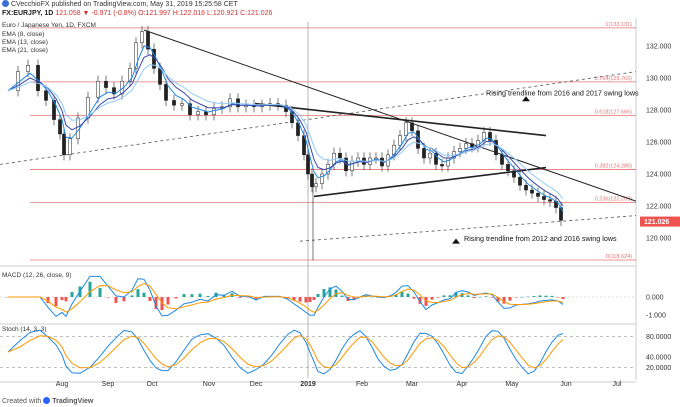 The width and height of the screenshot is (680, 407). Describe the element at coordinates (468, 228) in the screenshot. I see `rising-trendline-2012-2016` at that location.